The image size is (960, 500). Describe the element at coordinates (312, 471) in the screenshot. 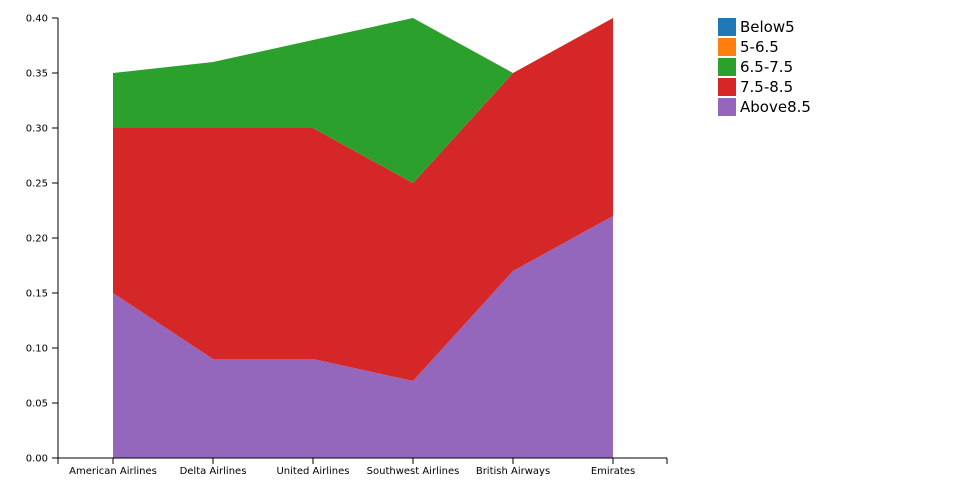

I see `x-tick-label: United Airlines` at that location.